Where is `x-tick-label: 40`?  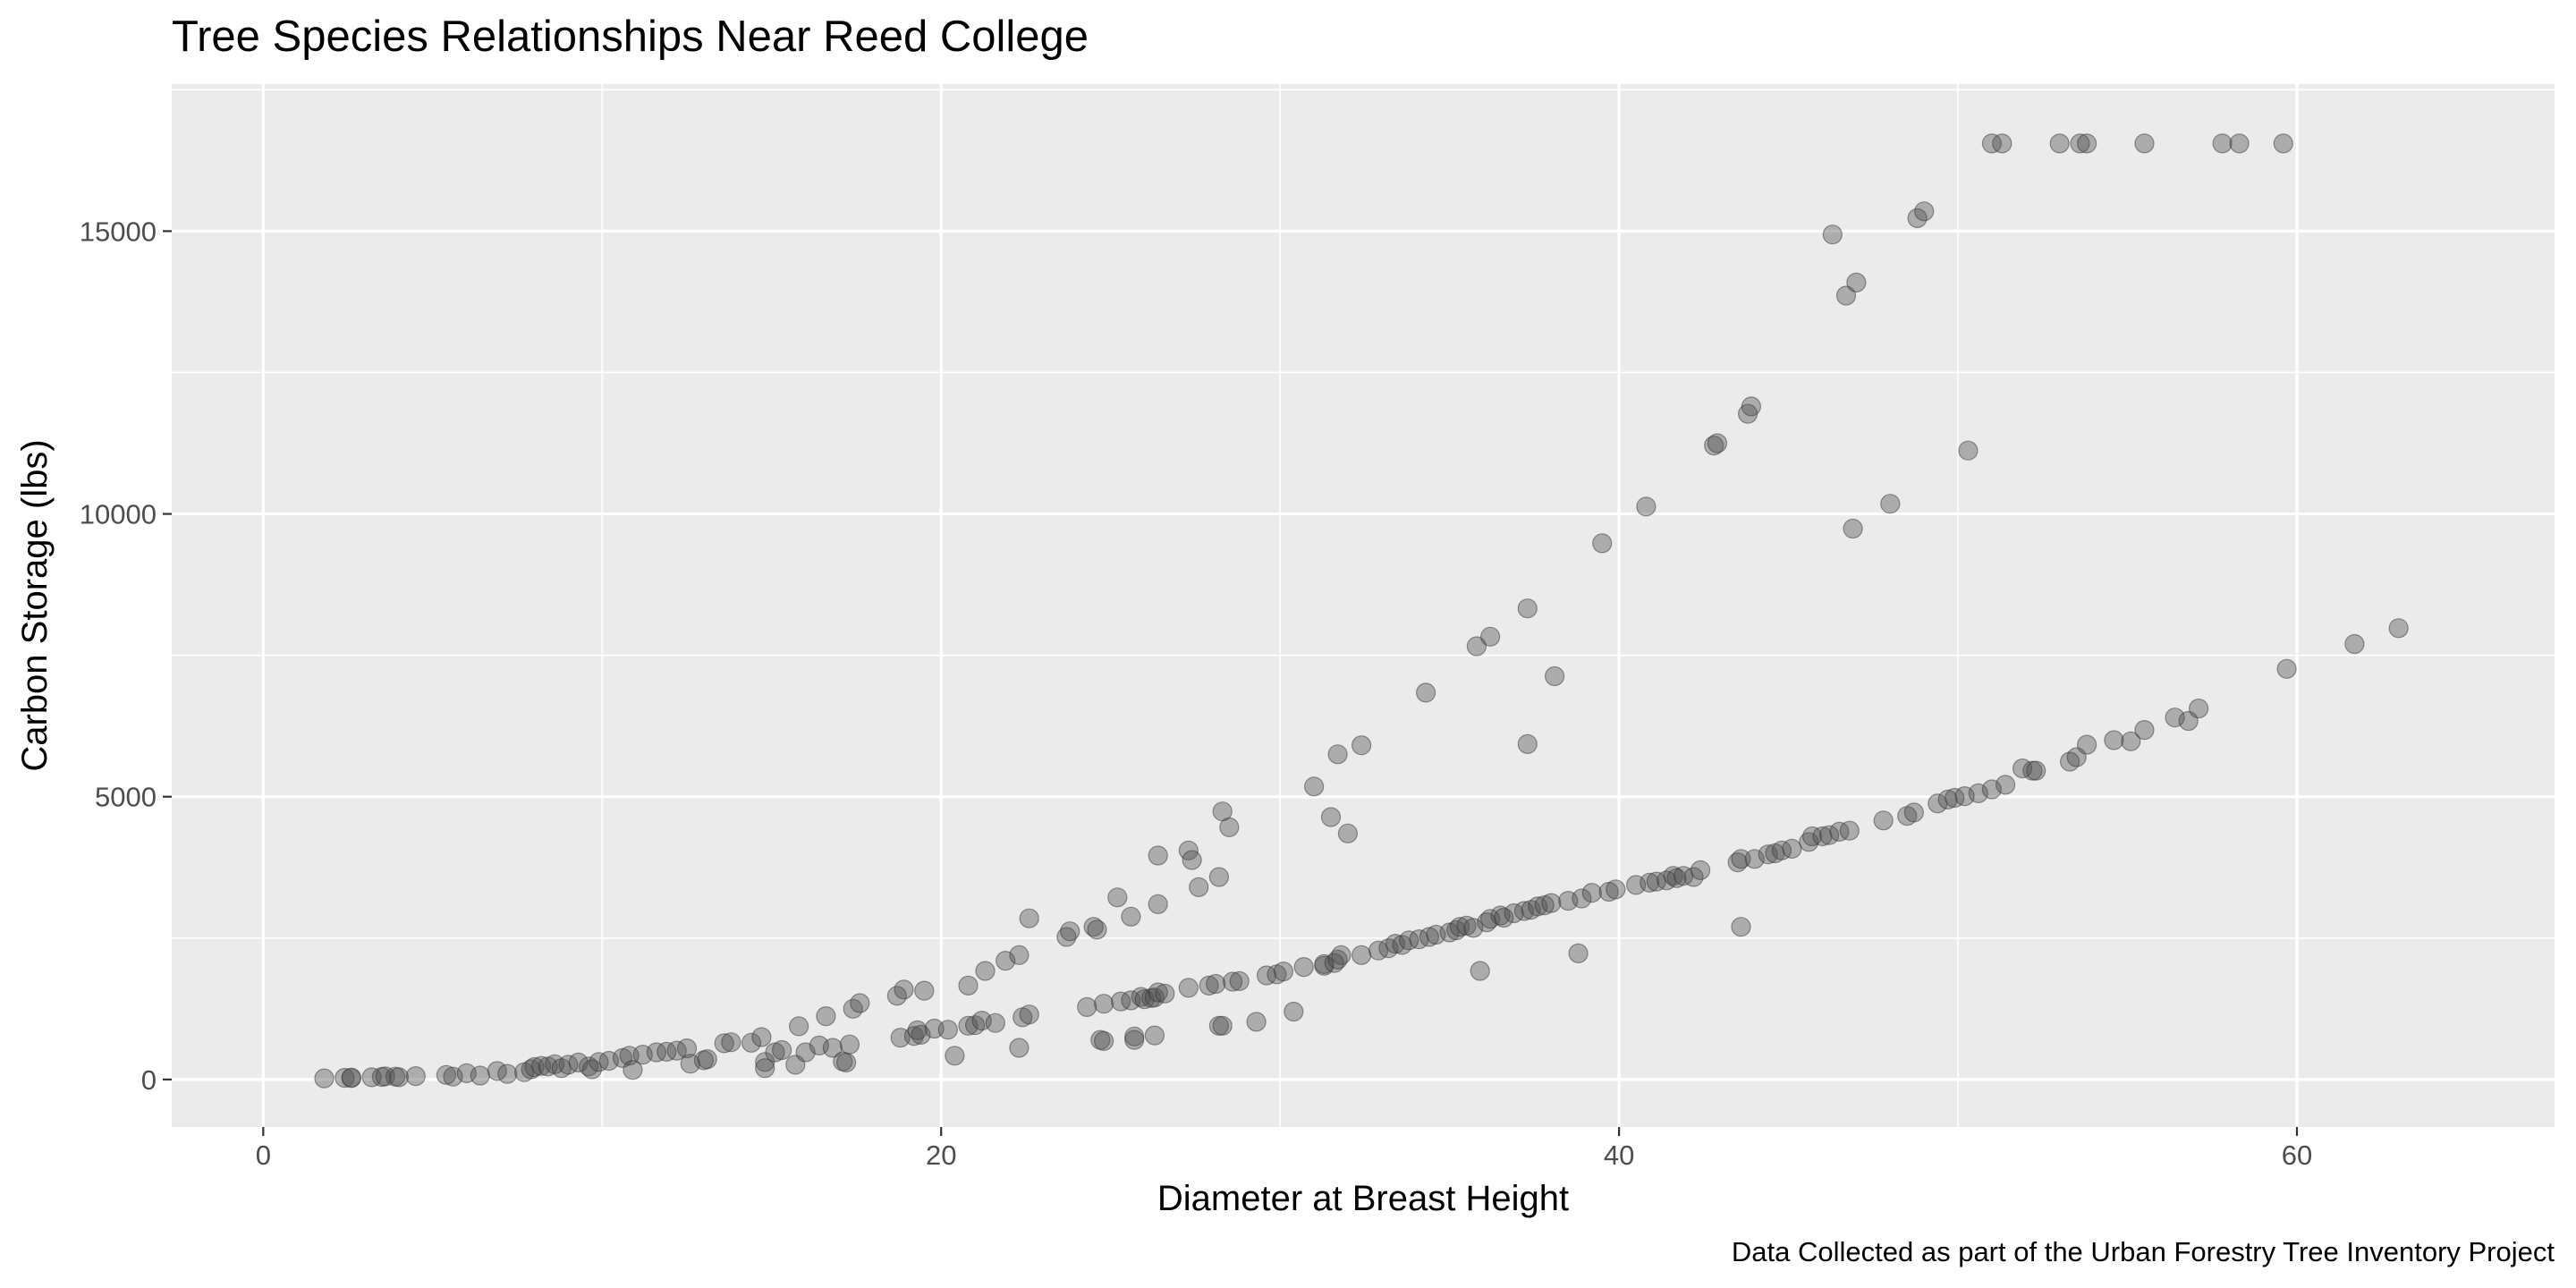
x-tick-label: 40 is located at coordinates (1619, 1155).